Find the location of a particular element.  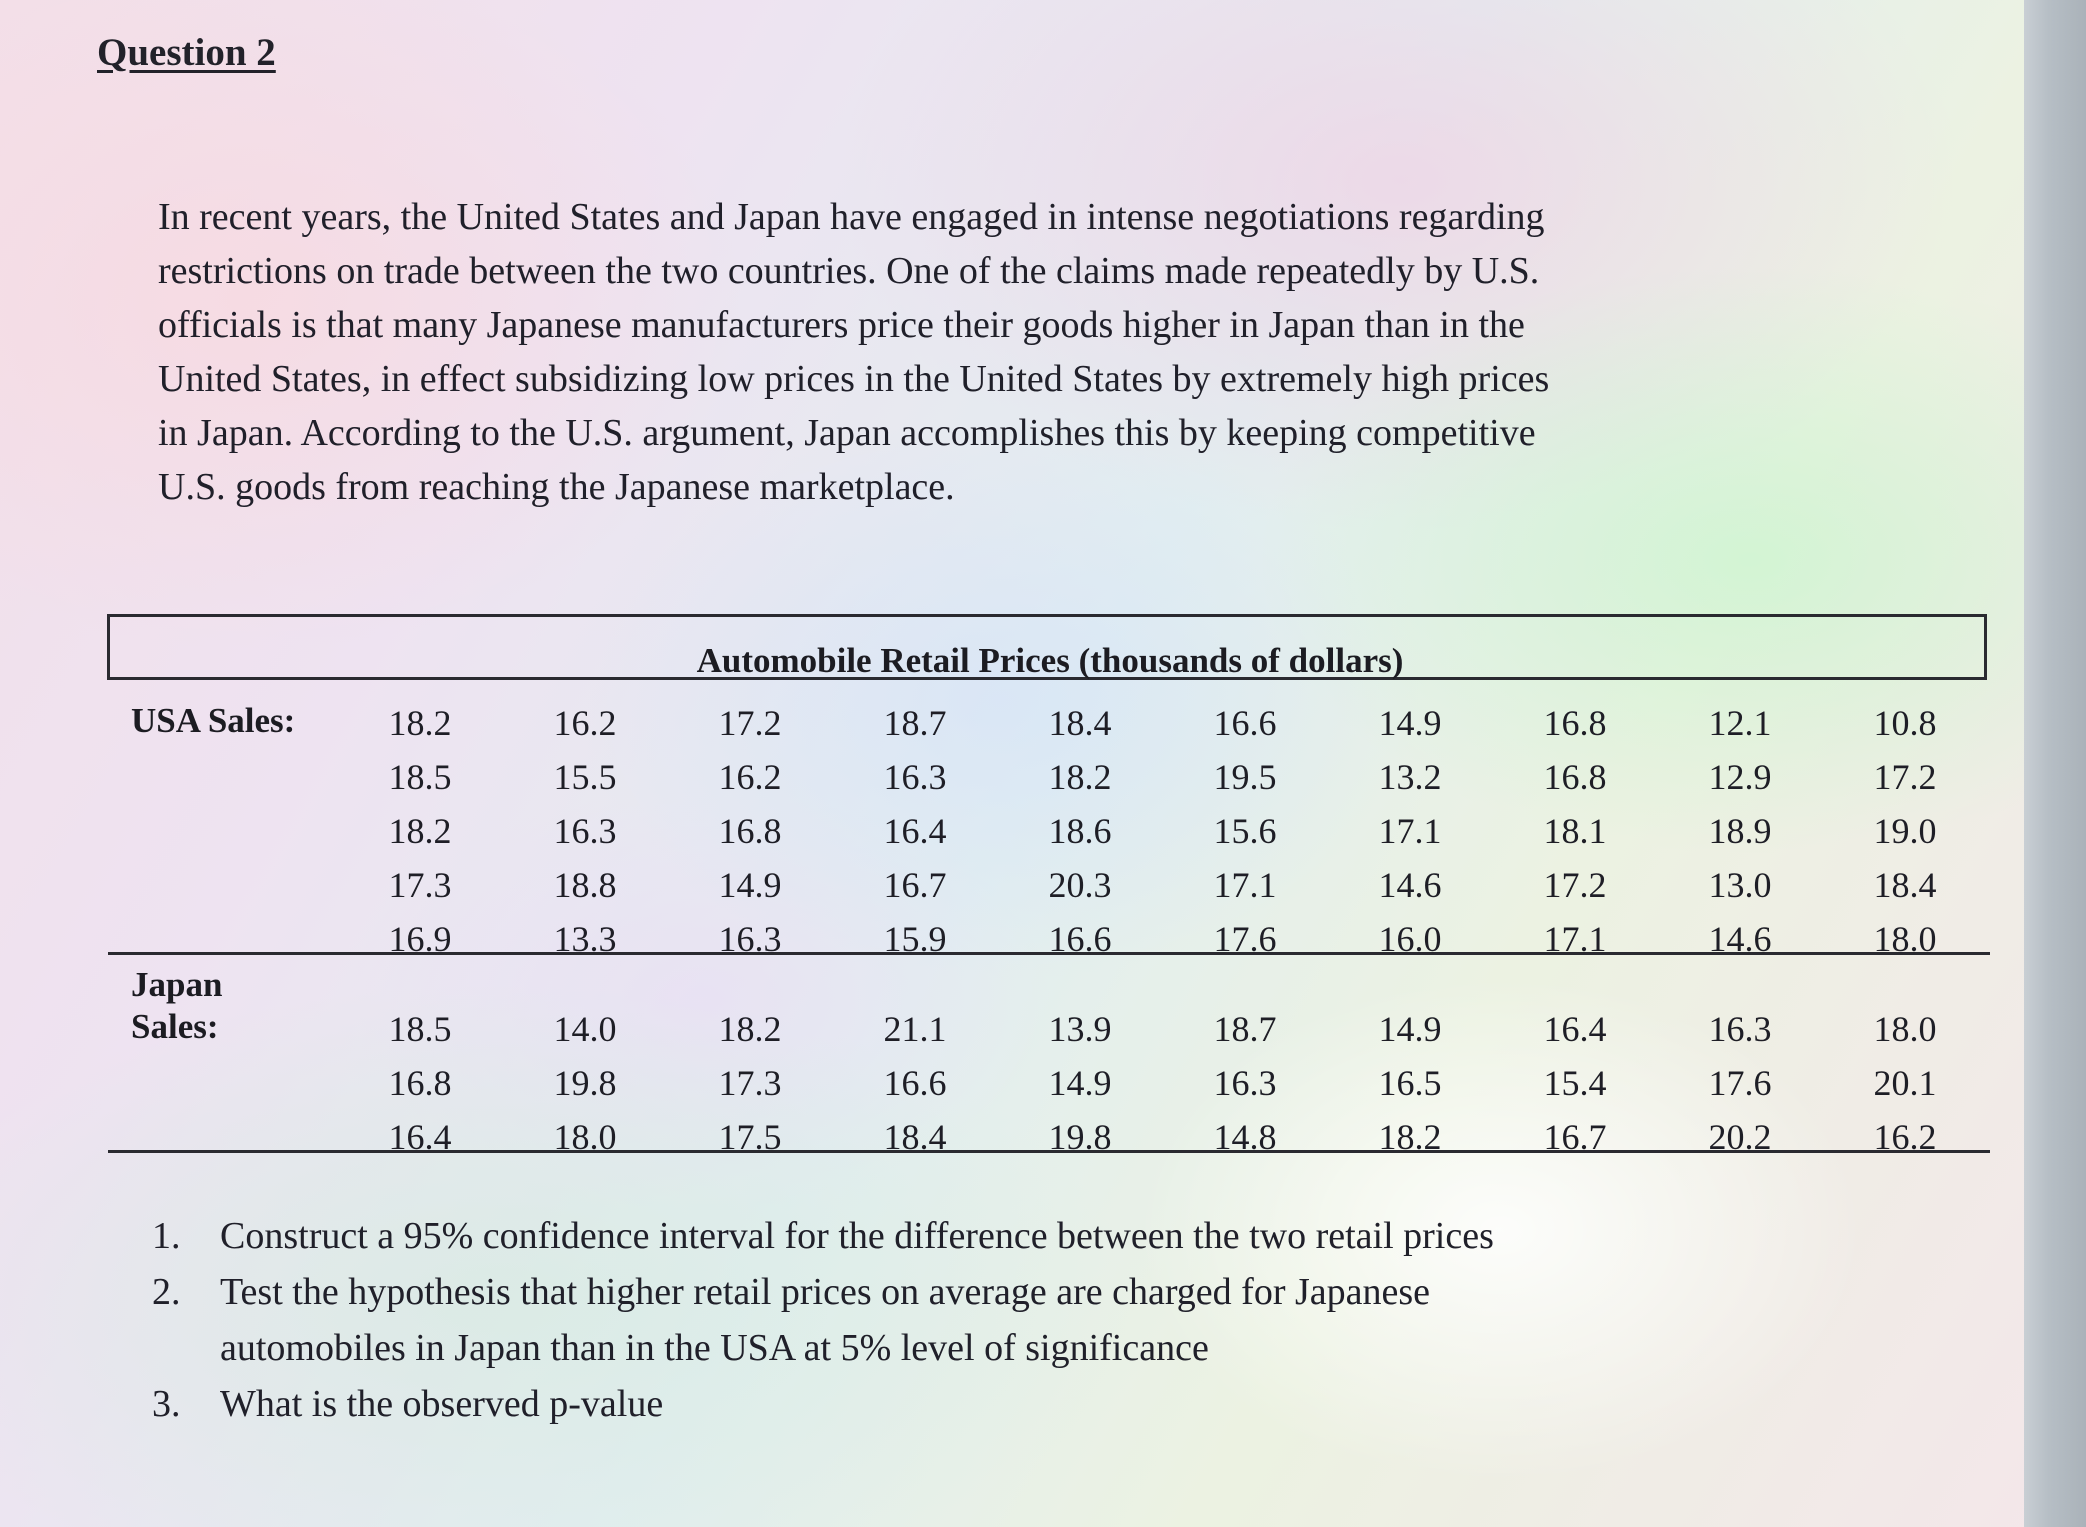

section-divider is located at coordinates (1049, 953).